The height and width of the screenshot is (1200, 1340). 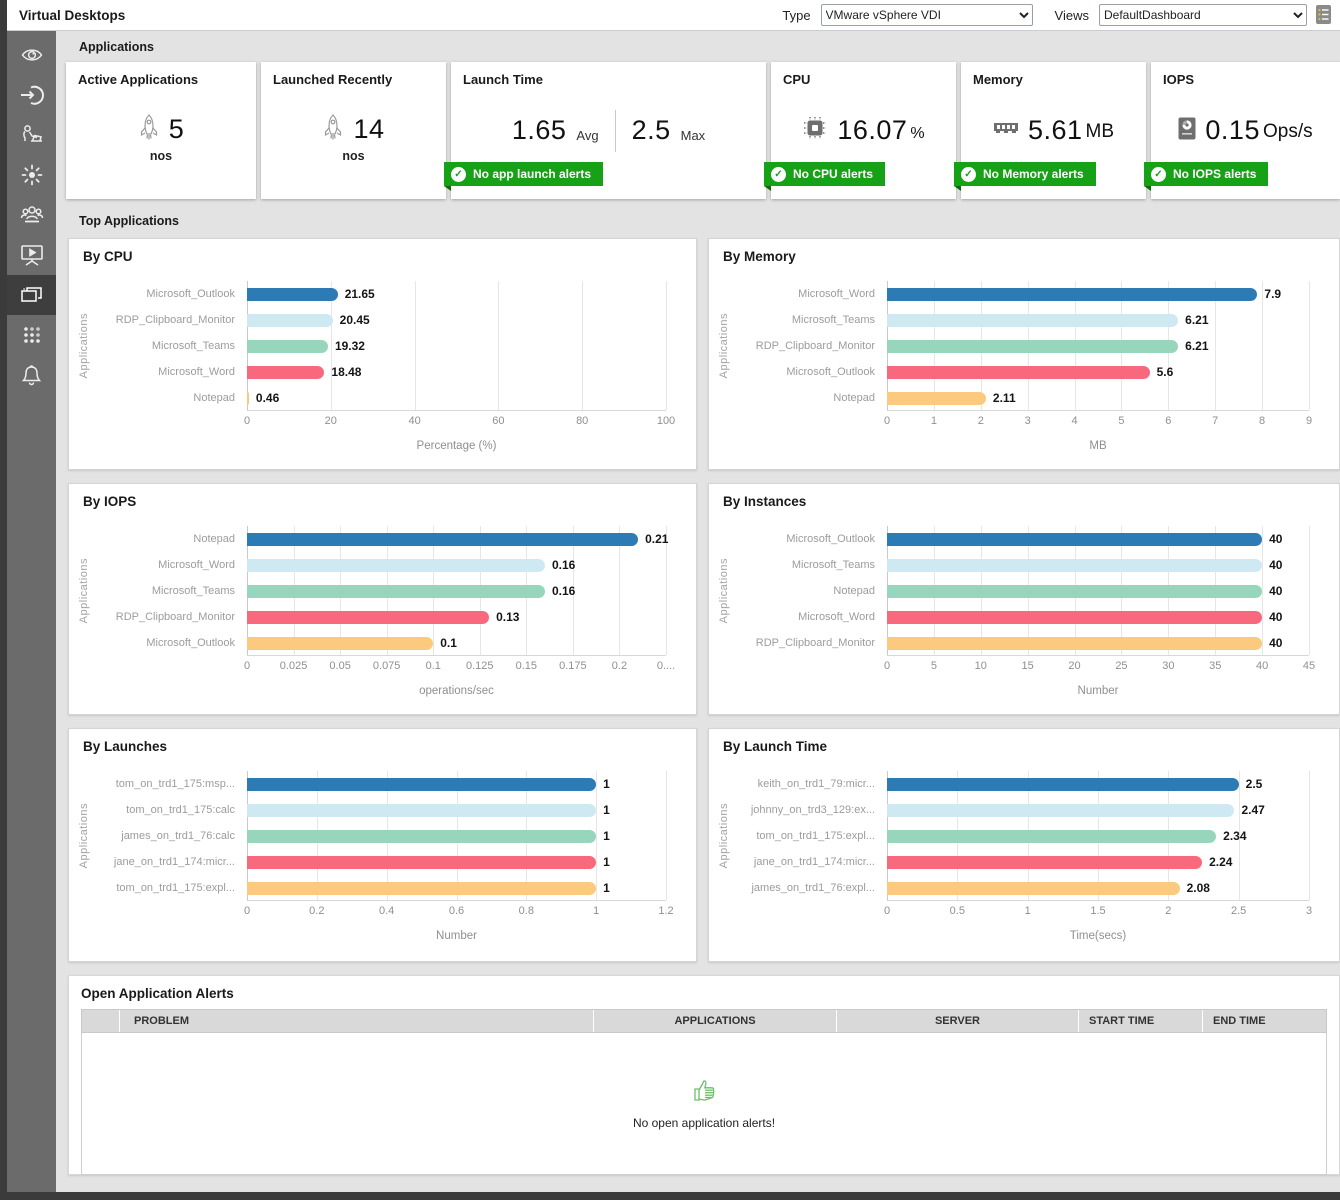 I want to click on card-iops: IOPS 0.15 Ops/s No IOPS alerts, so click(x=1242, y=130).